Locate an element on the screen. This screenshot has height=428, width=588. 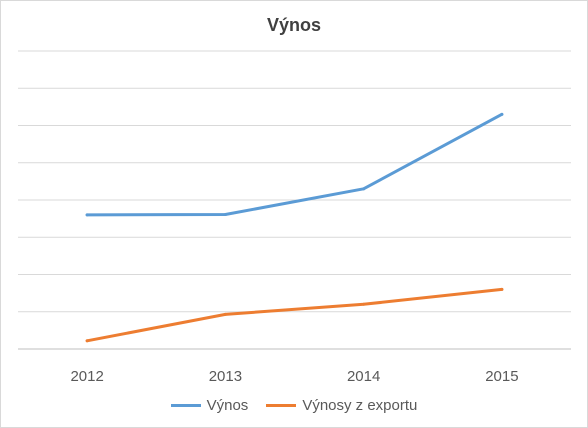
x-tick-label: 2012 is located at coordinates (86, 376).